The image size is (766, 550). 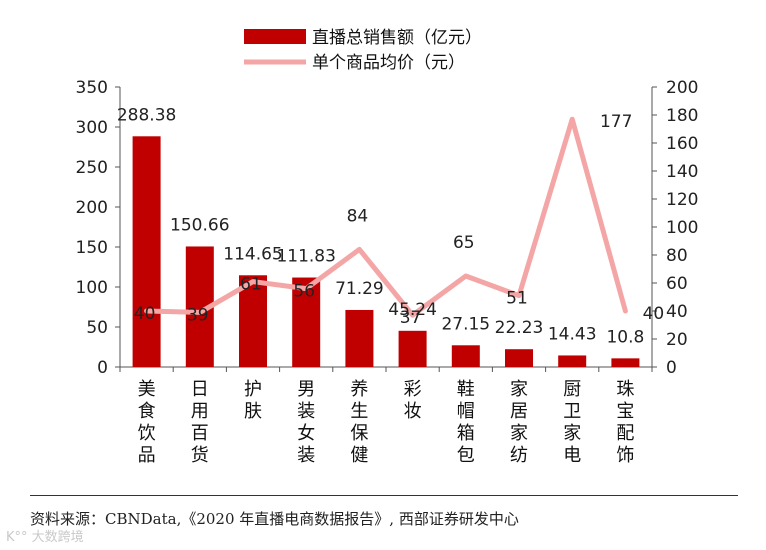 I want to click on category-label: 日用百货, so click(x=200, y=422).